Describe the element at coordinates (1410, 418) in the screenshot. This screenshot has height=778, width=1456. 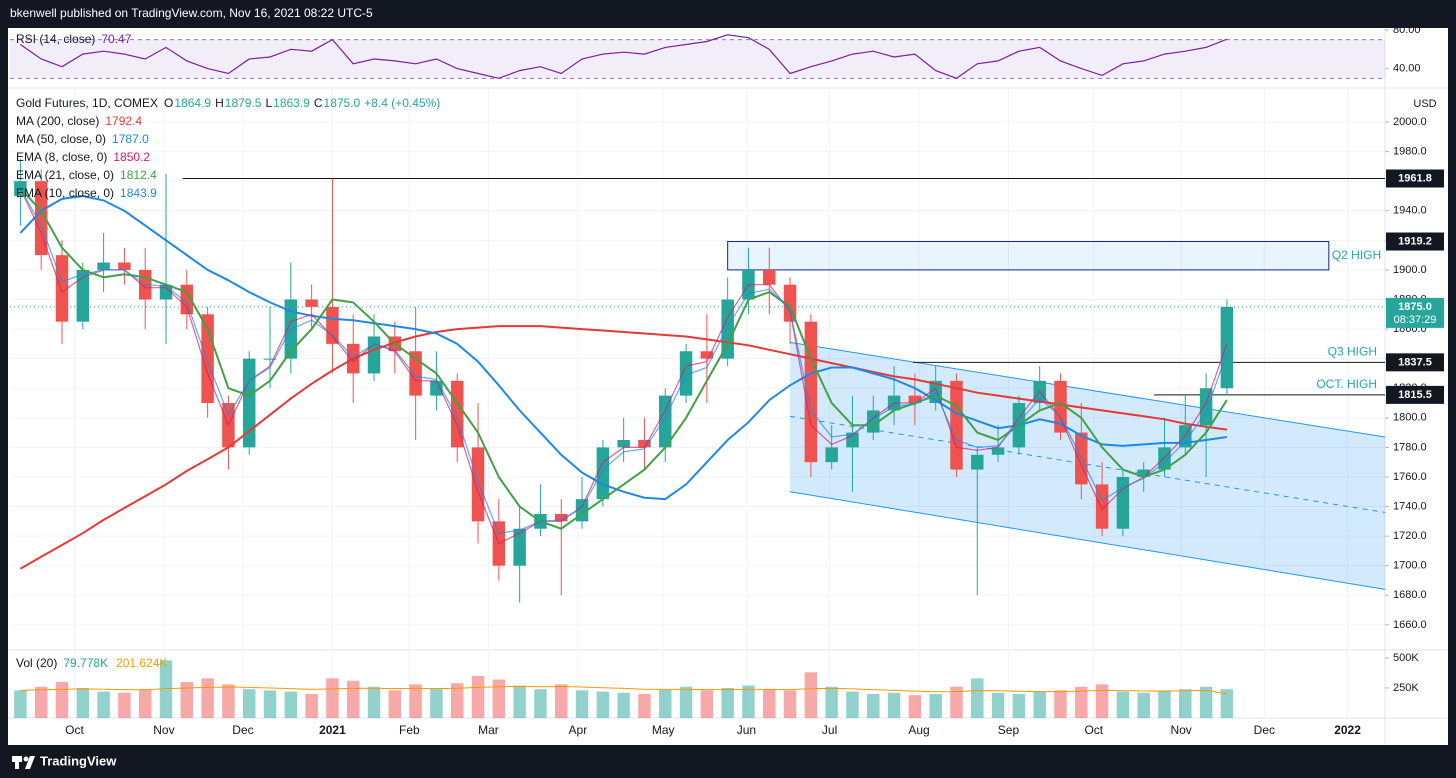
I see `y-tick-label: 1800.0` at that location.